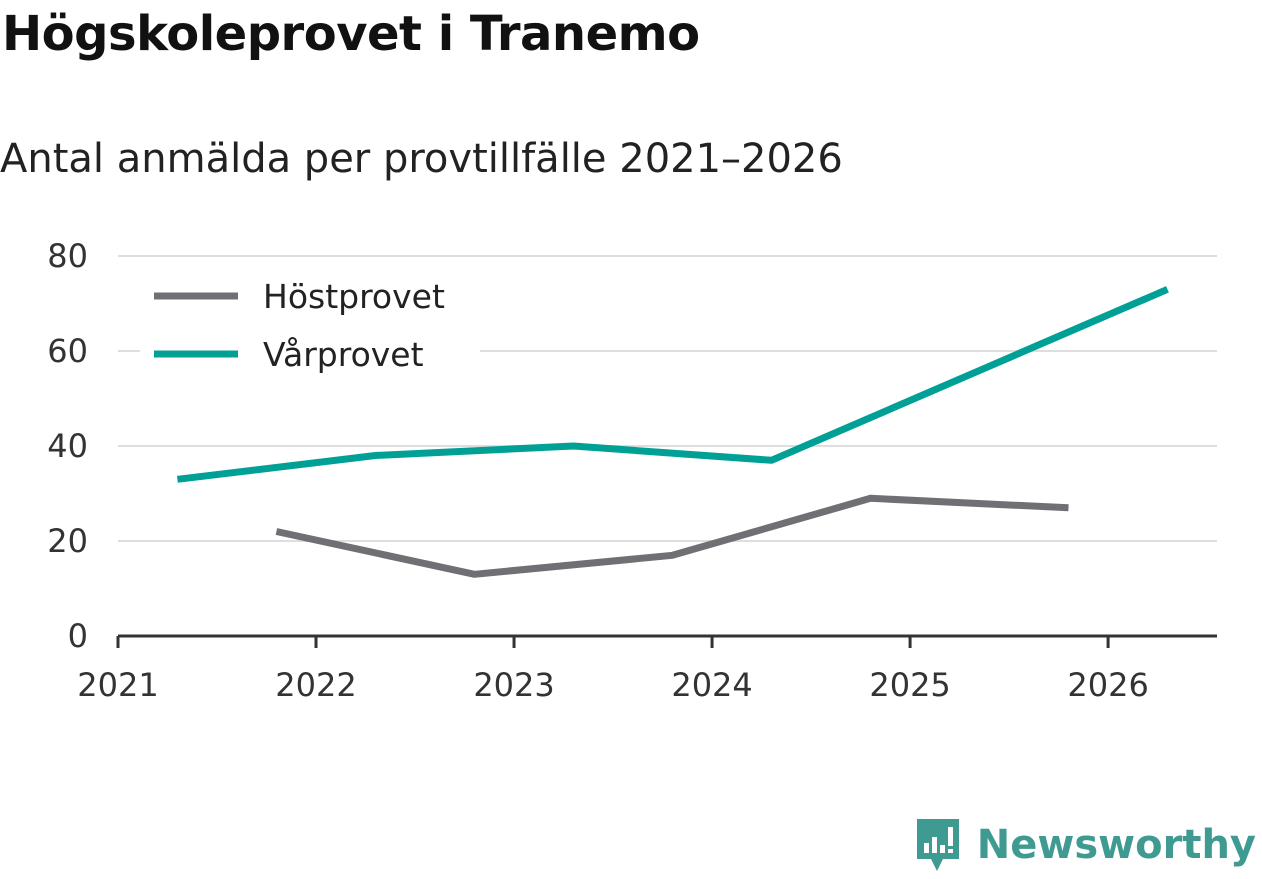  I want to click on y-axis-ticks: 0 20 40 60 80, so click(67, 446).